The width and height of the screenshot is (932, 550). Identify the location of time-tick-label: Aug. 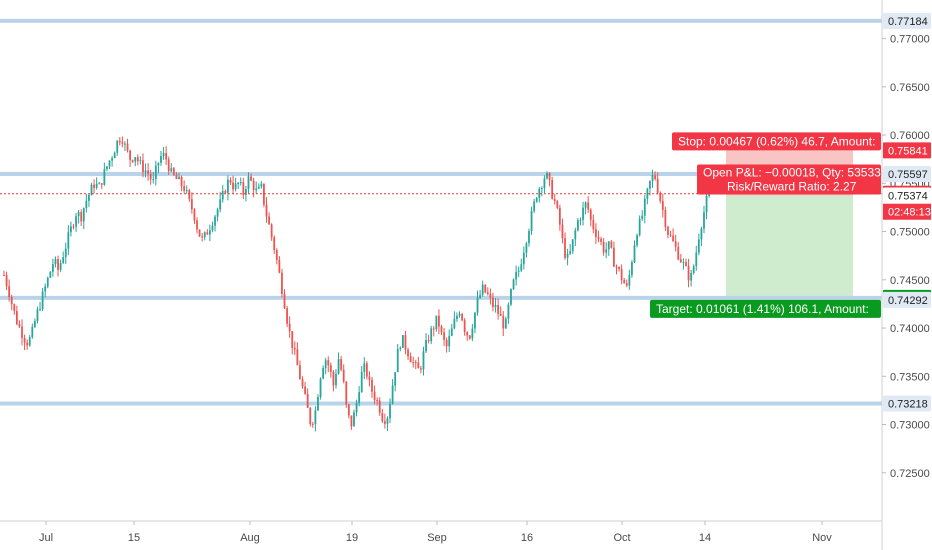
(250, 538).